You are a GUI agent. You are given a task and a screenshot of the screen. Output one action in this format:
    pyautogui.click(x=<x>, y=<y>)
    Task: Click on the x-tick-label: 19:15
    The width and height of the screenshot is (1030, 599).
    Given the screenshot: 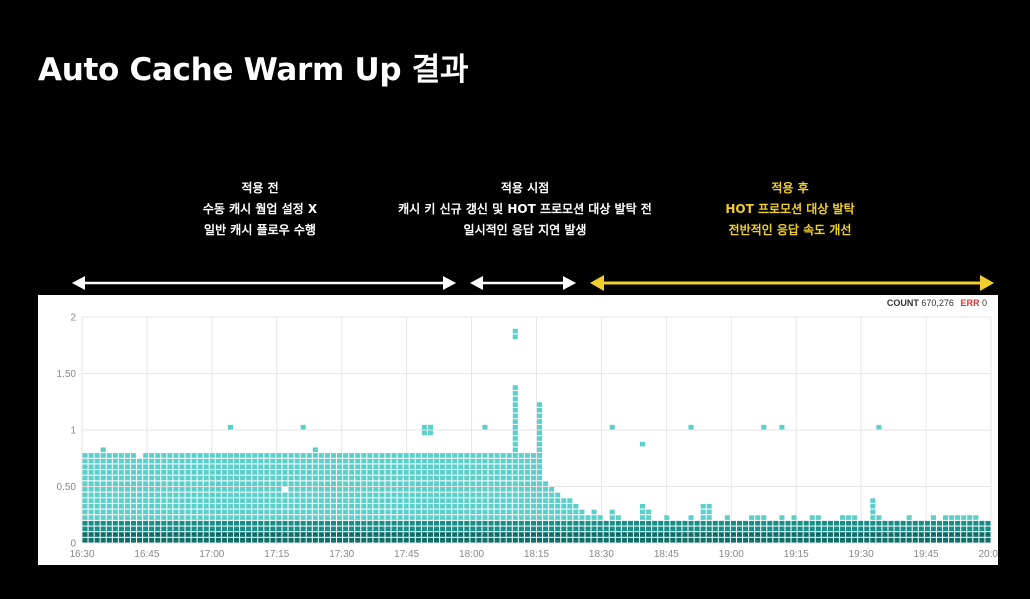 What is the action you would take?
    pyautogui.click(x=796, y=554)
    